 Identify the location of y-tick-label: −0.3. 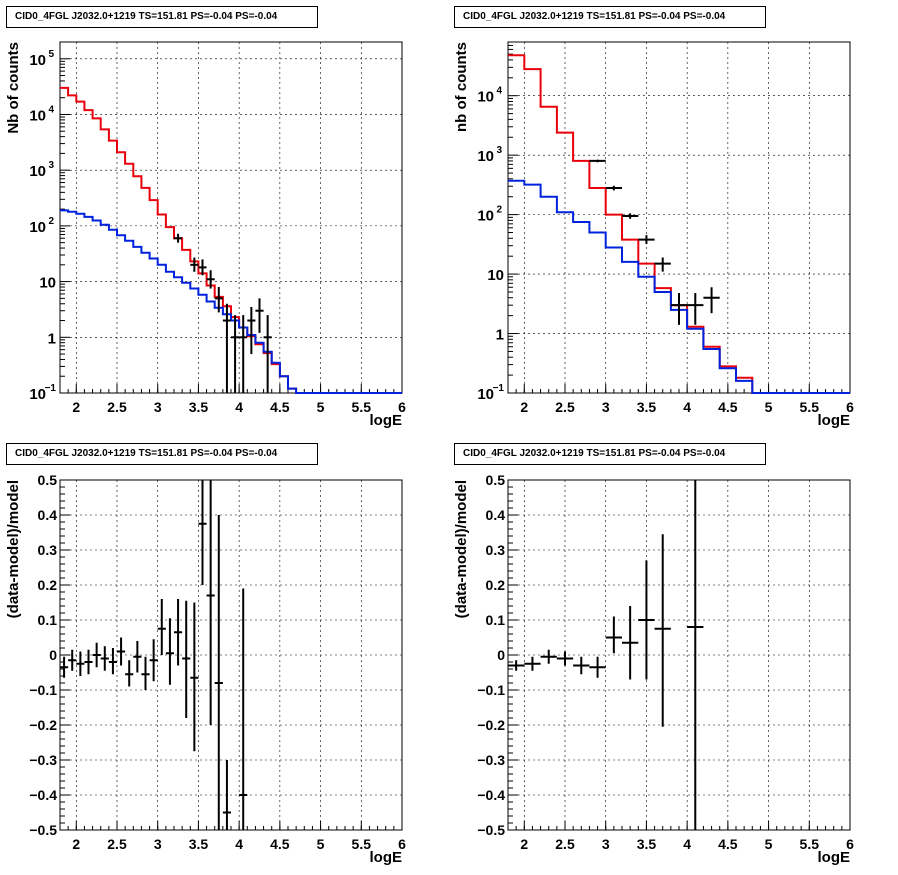
(43, 760).